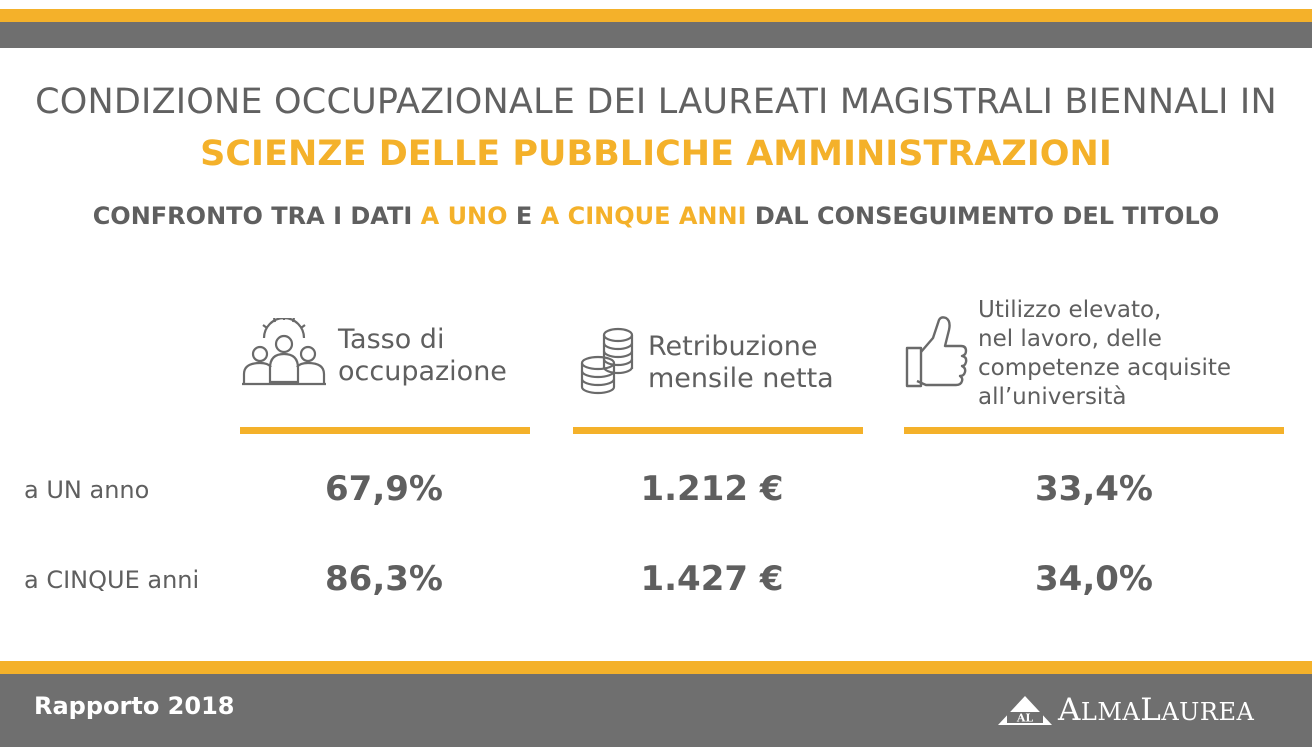 This screenshot has height=747, width=1312. What do you see at coordinates (712, 579) in the screenshot?
I see `value-retribuzione-cinque: 1.427 €` at bounding box center [712, 579].